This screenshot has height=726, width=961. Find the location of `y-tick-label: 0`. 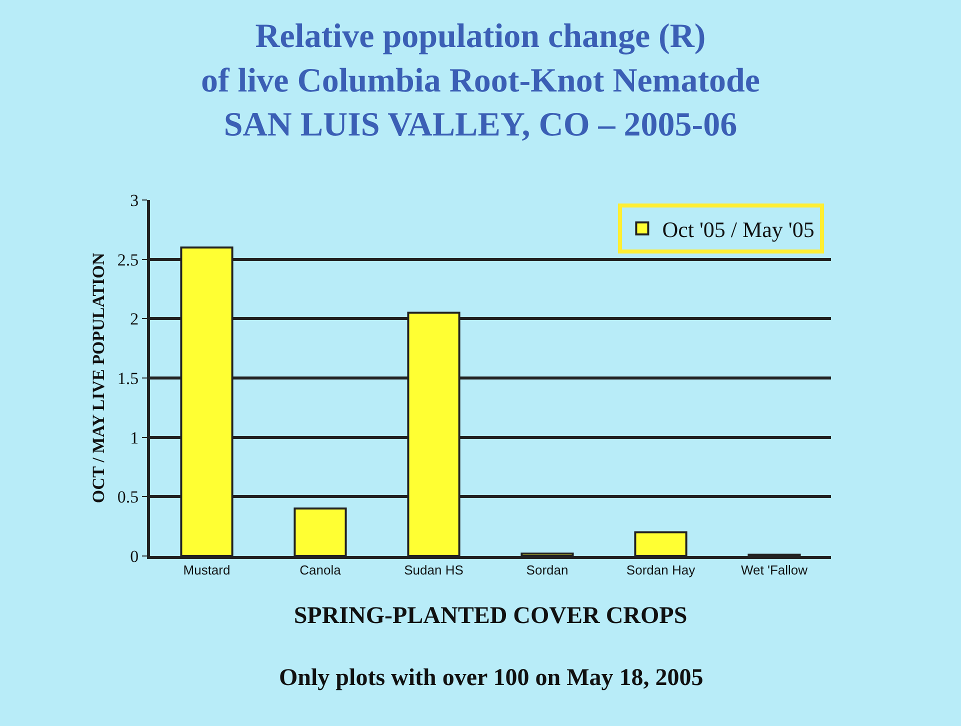

y-tick-label: 0 is located at coordinates (134, 556).